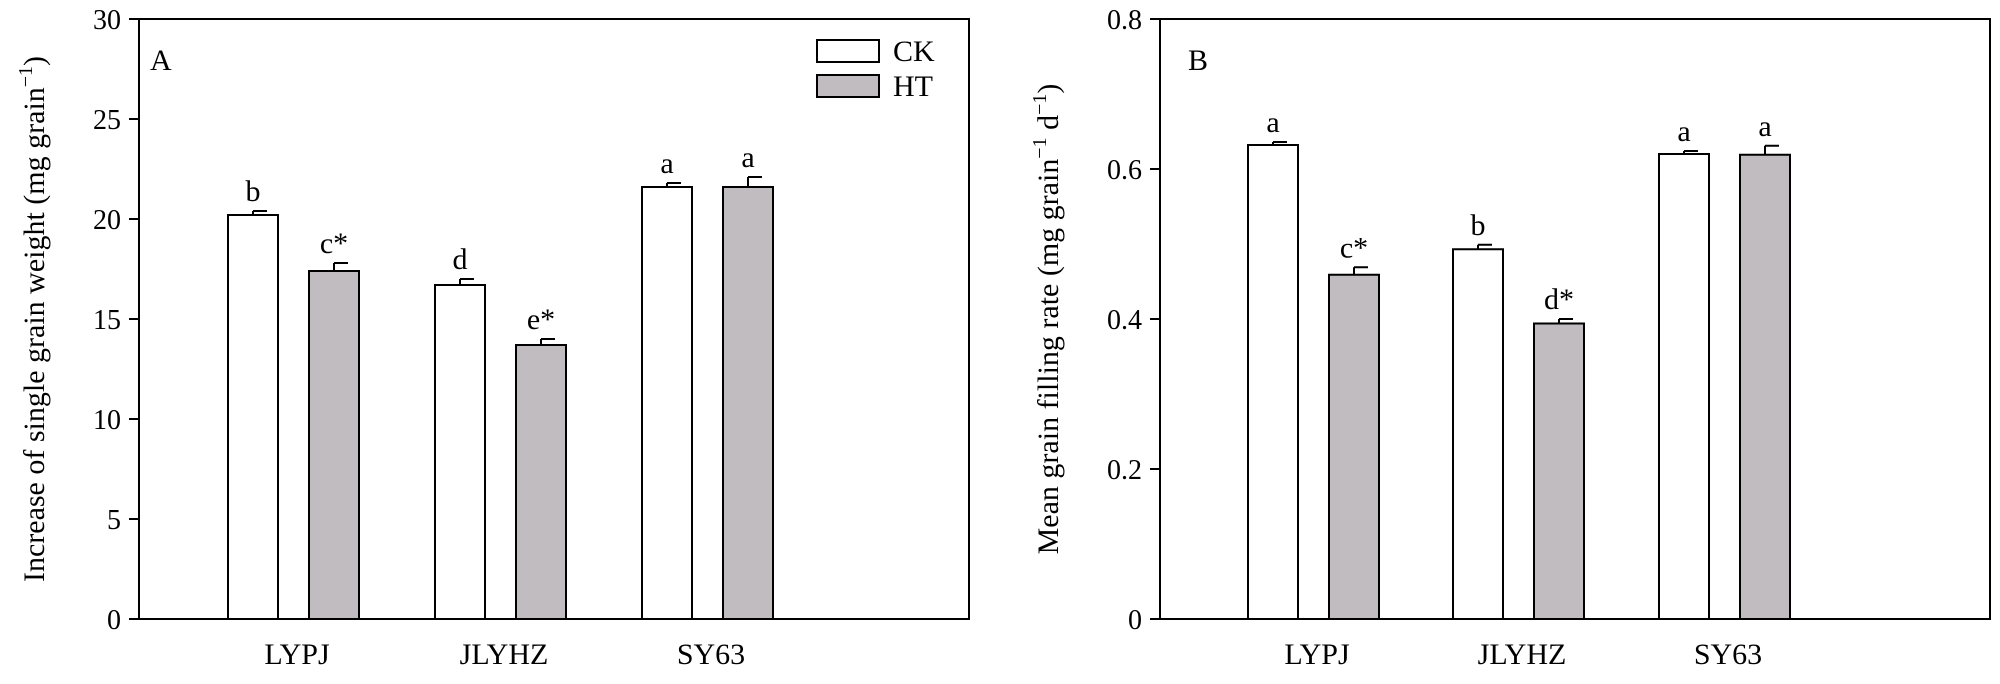 Image resolution: width=2000 pixels, height=684 pixels. I want to click on panel-tag-a: A, so click(161, 60).